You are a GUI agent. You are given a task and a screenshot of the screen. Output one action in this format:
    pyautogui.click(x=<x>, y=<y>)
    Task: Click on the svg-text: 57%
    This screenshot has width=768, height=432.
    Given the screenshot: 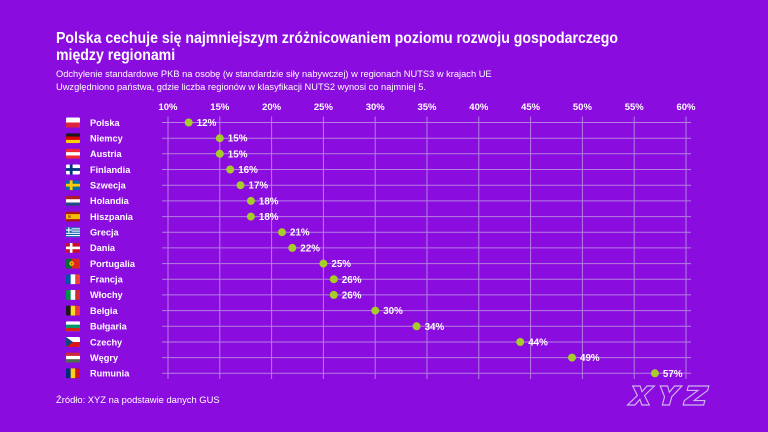 What is the action you would take?
    pyautogui.click(x=673, y=374)
    